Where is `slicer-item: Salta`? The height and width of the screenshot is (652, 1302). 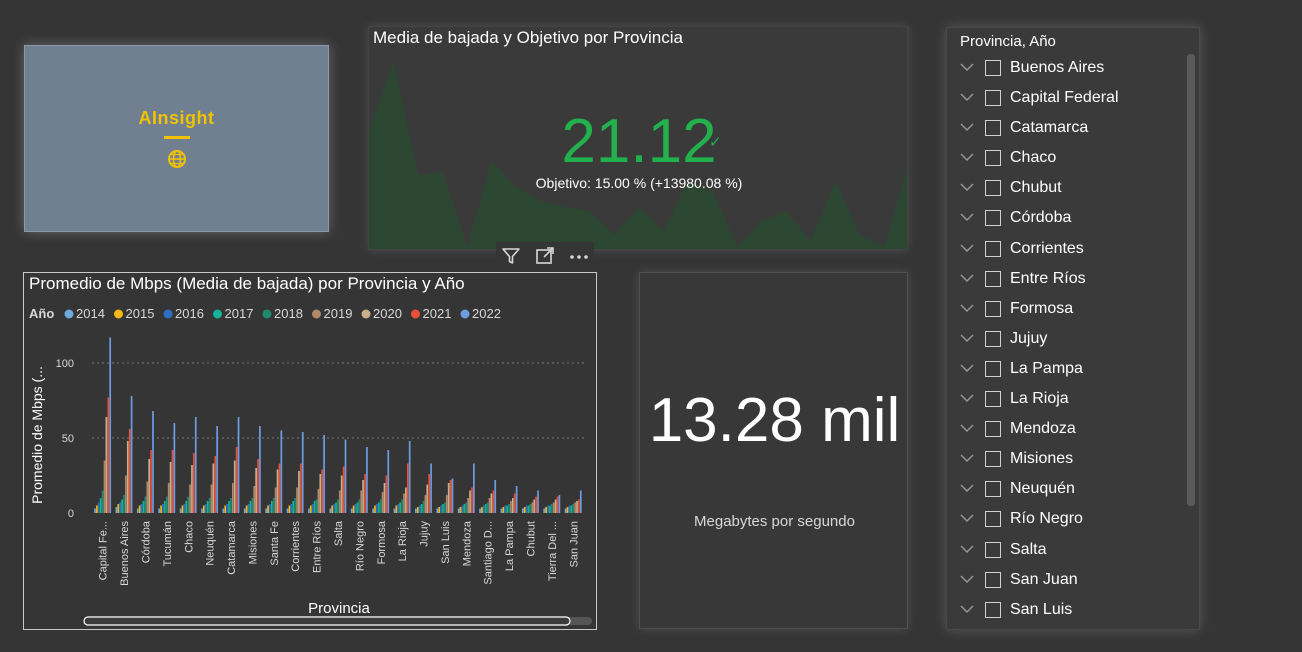 slicer-item: Salta is located at coordinates (1065, 551).